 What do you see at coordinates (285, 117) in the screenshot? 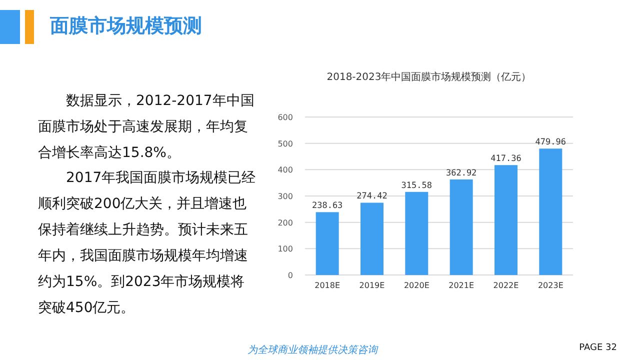
I see `y-tick-label: 600` at bounding box center [285, 117].